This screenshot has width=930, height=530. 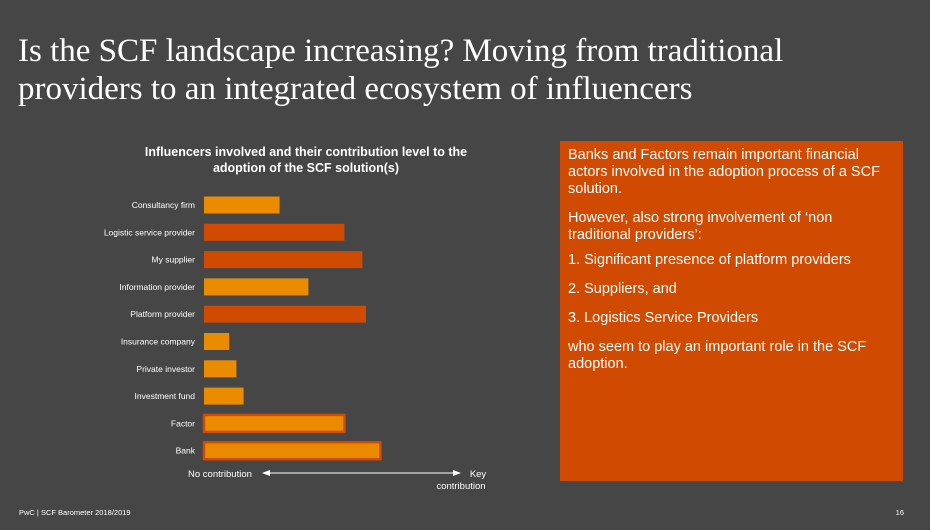 What do you see at coordinates (292, 328) in the screenshot?
I see `bars-layer` at bounding box center [292, 328].